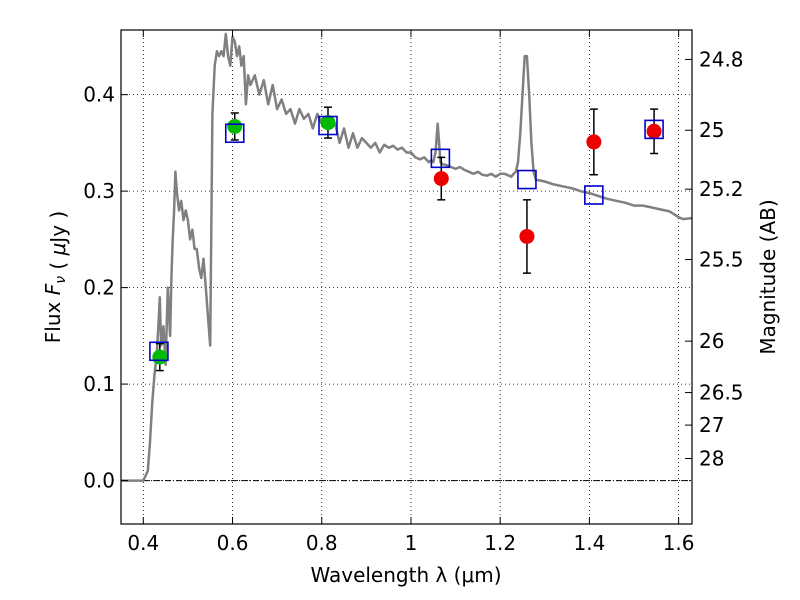 Image resolution: width=800 pixels, height=600 pixels. I want to click on x-tick-labels: 0.4 0.6 0.8 1 1.2 1.4 1.6, so click(410, 543).